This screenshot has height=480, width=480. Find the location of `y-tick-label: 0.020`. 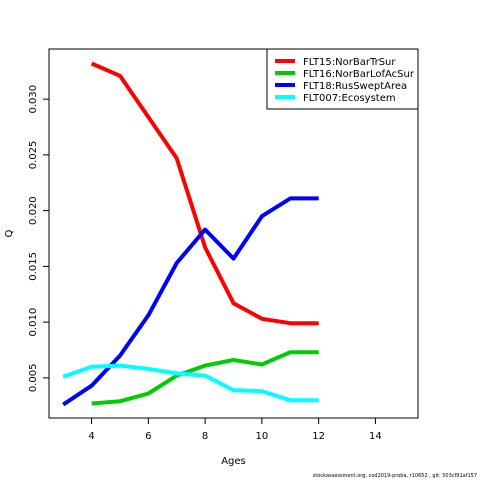

y-tick-label: 0.020 is located at coordinates (33, 210).